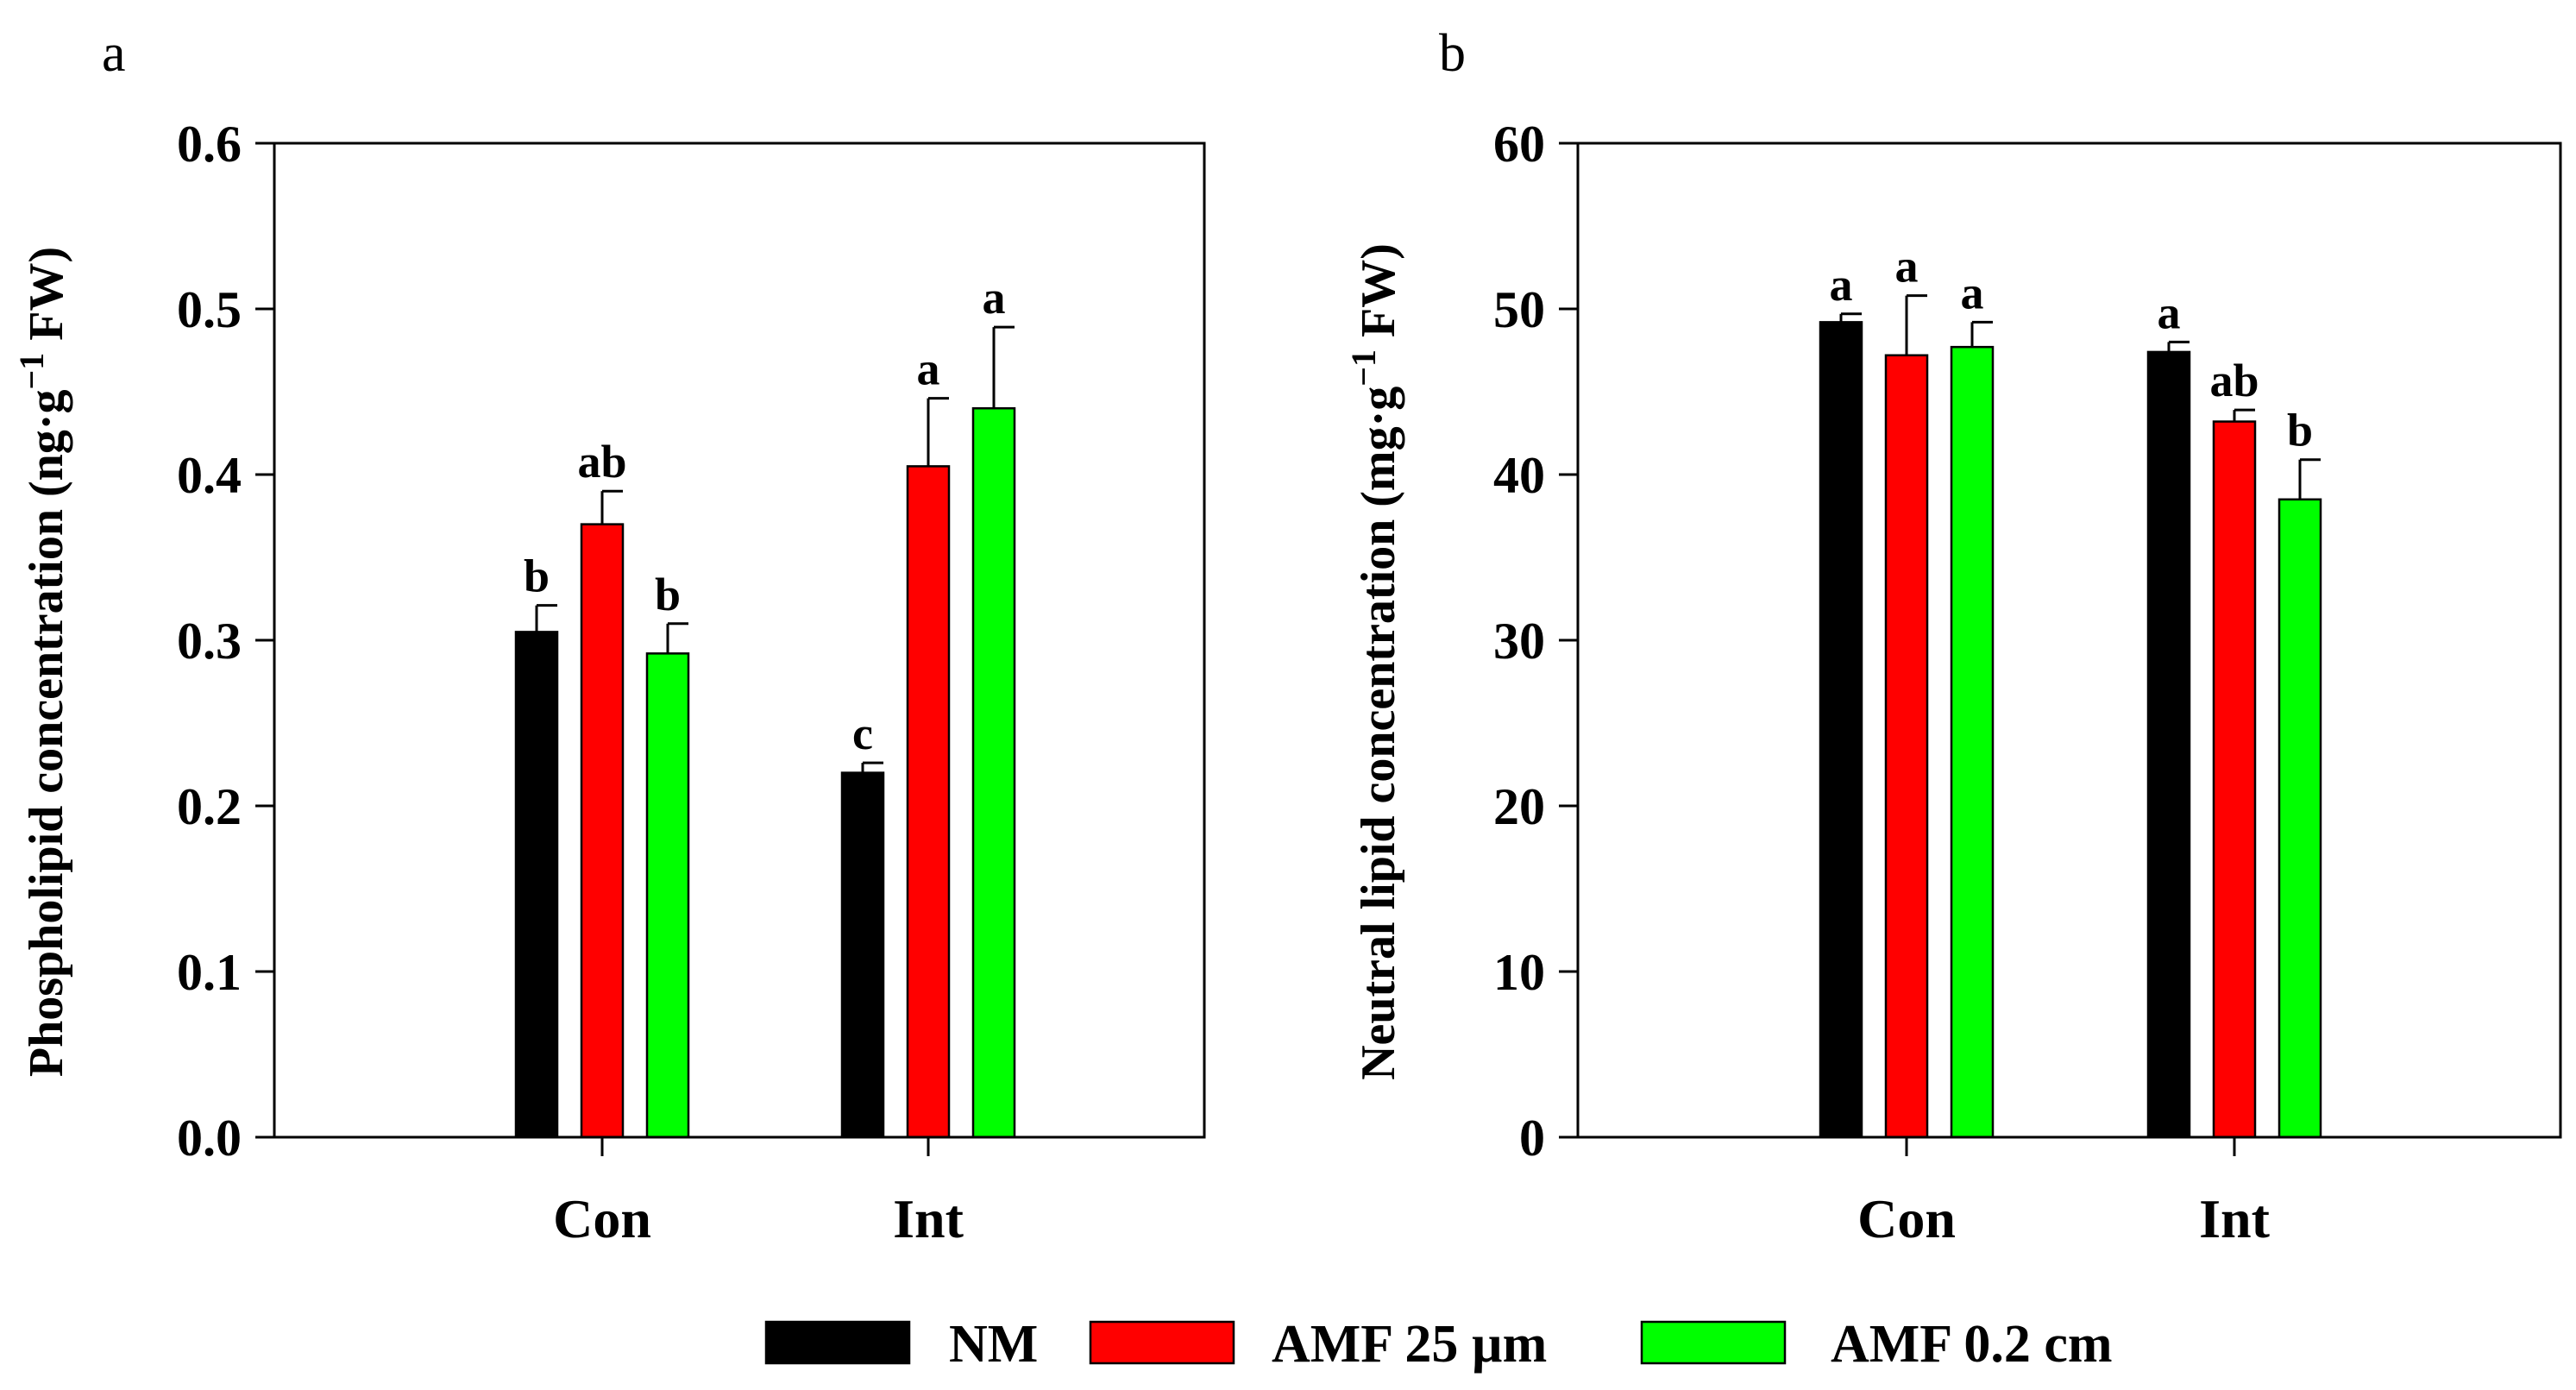 The image size is (2576, 1390). What do you see at coordinates (209, 144) in the screenshot?
I see `y-tick-label: 0.6` at bounding box center [209, 144].